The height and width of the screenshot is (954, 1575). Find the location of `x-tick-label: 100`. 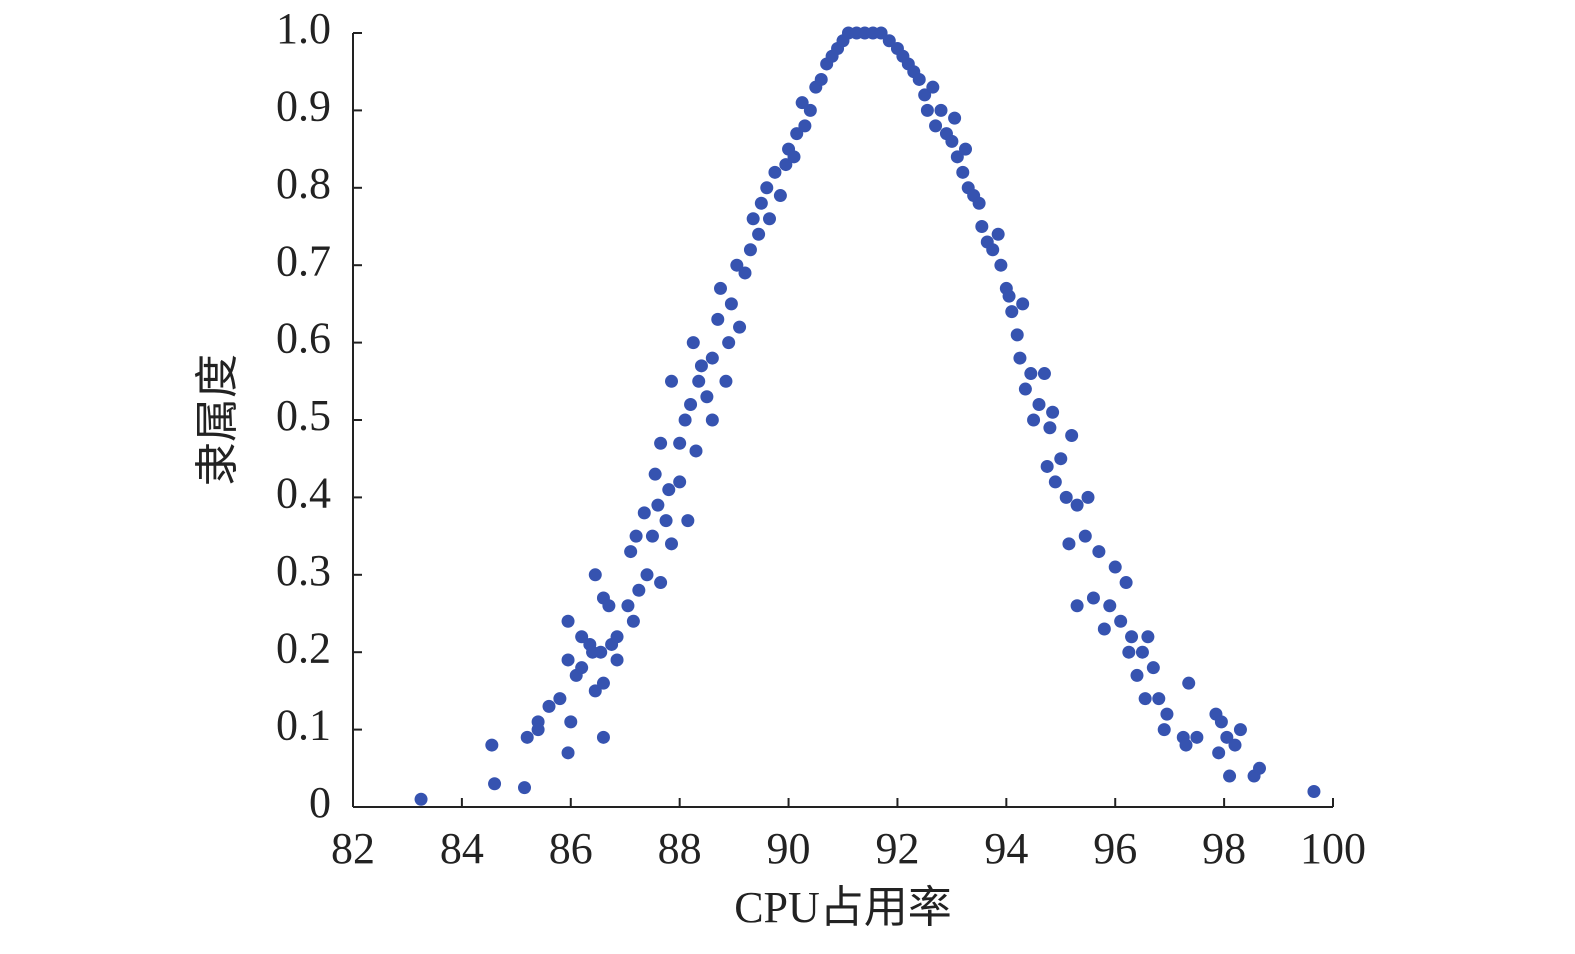

x-tick-label: 100 is located at coordinates (1333, 848).